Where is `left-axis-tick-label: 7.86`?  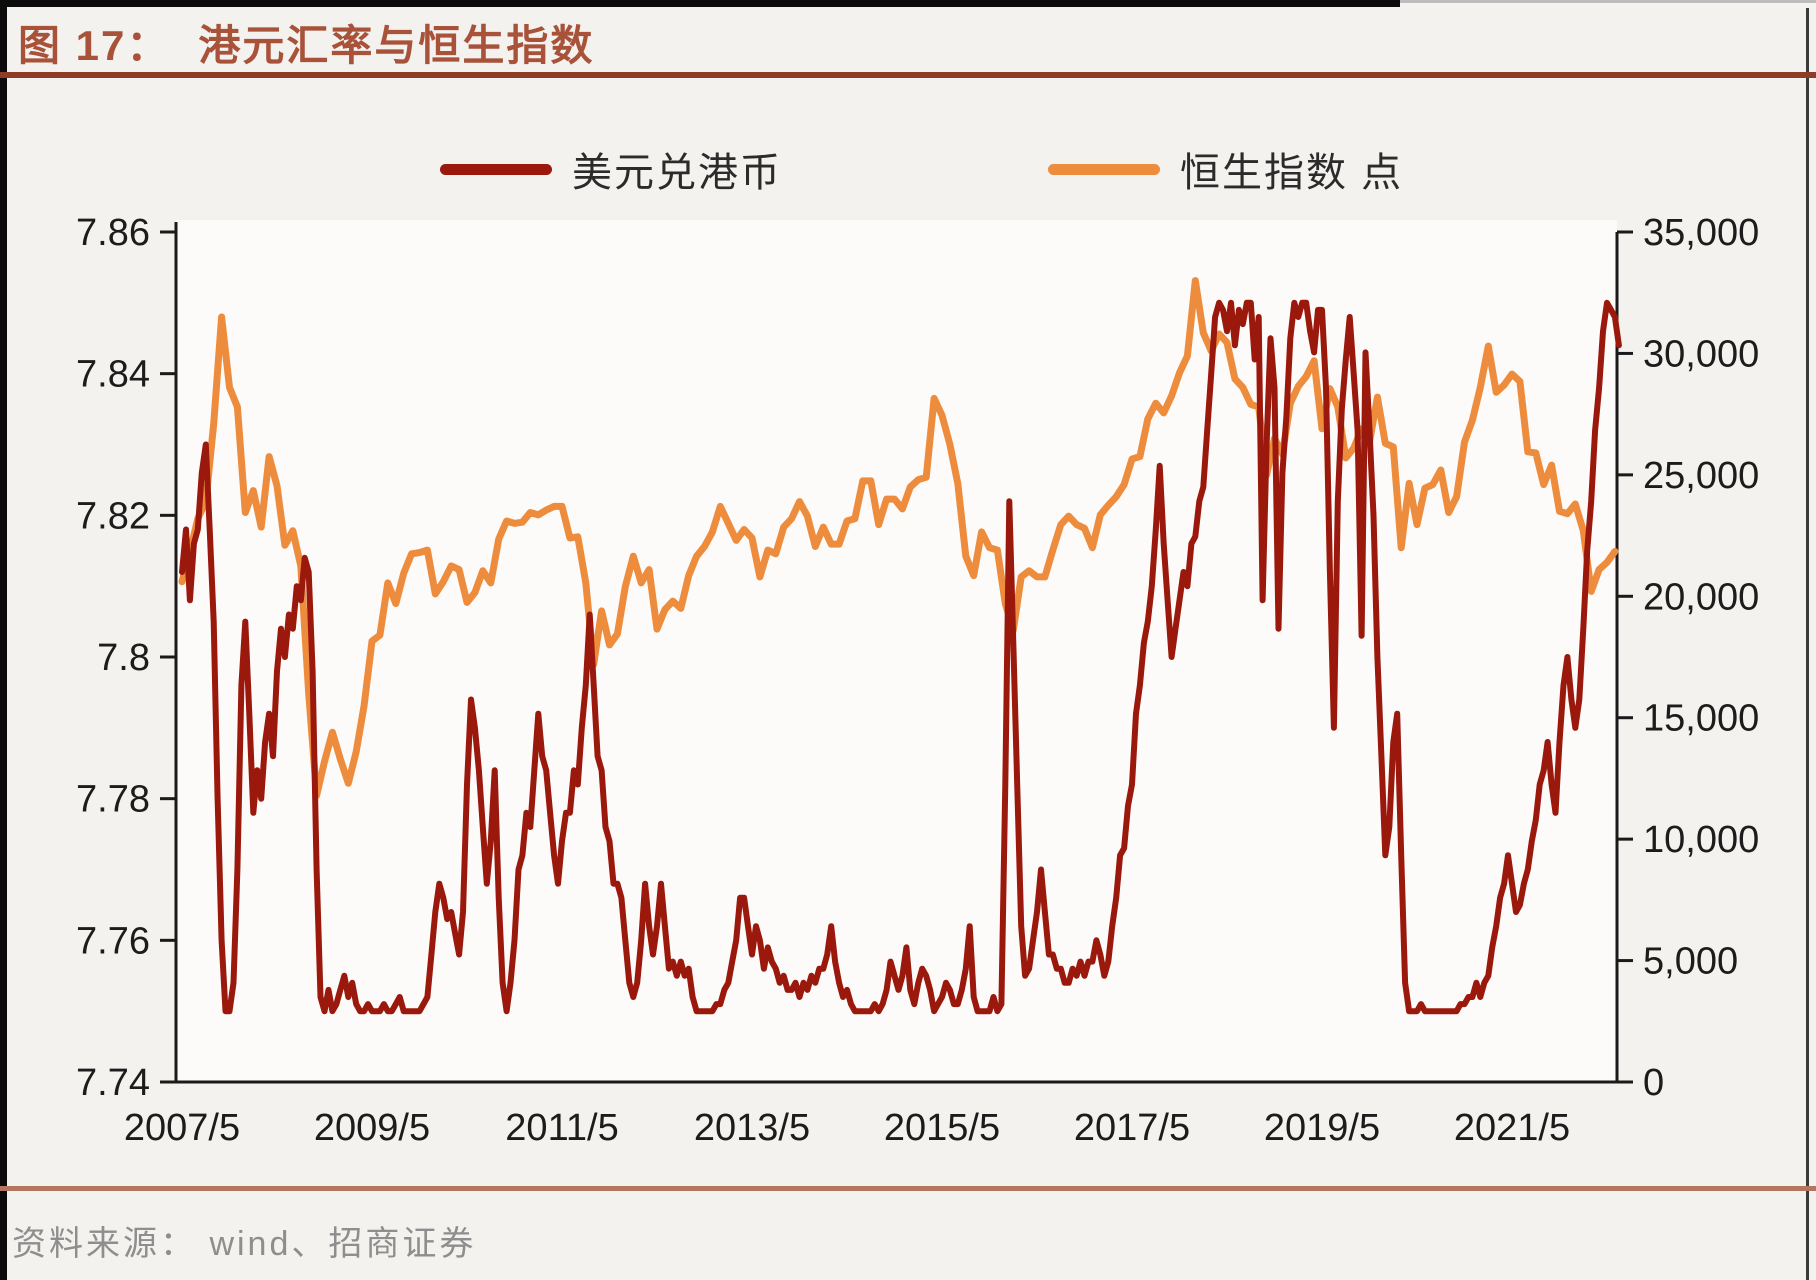
left-axis-tick-label: 7.86 is located at coordinates (113, 233).